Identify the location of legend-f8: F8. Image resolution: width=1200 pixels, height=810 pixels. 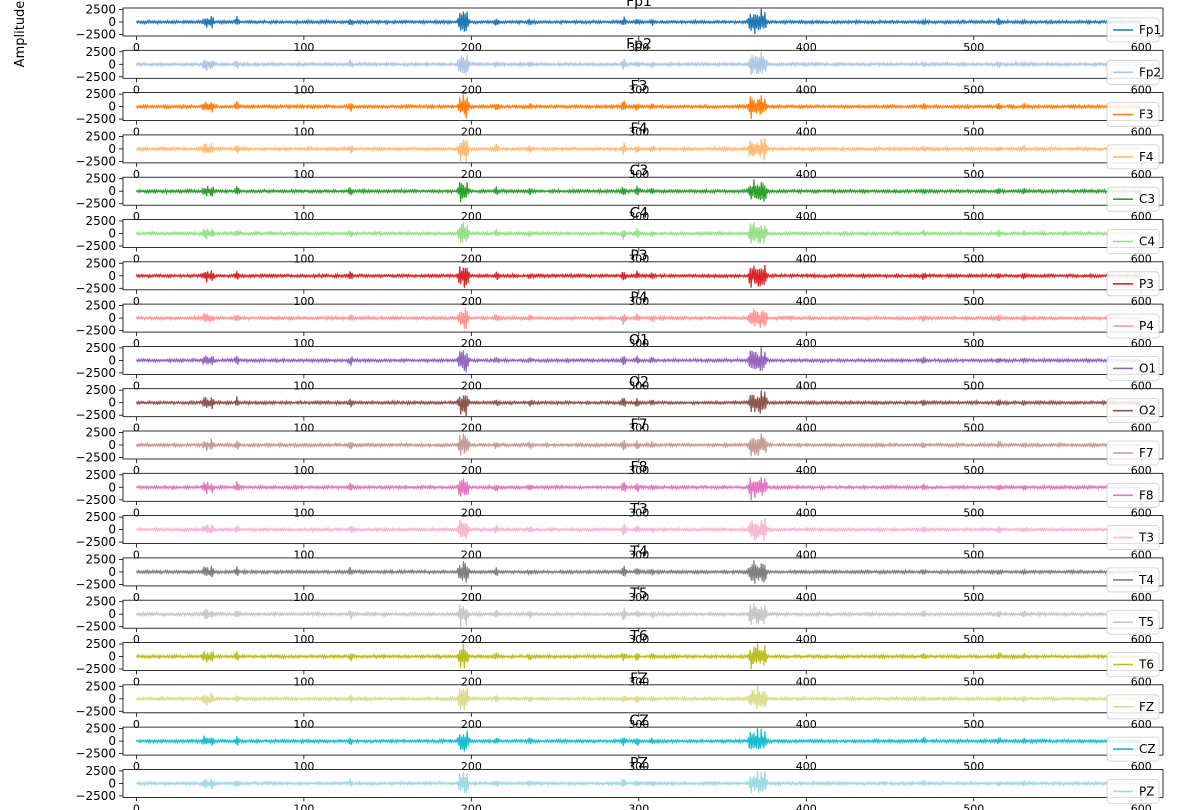
(1133, 495).